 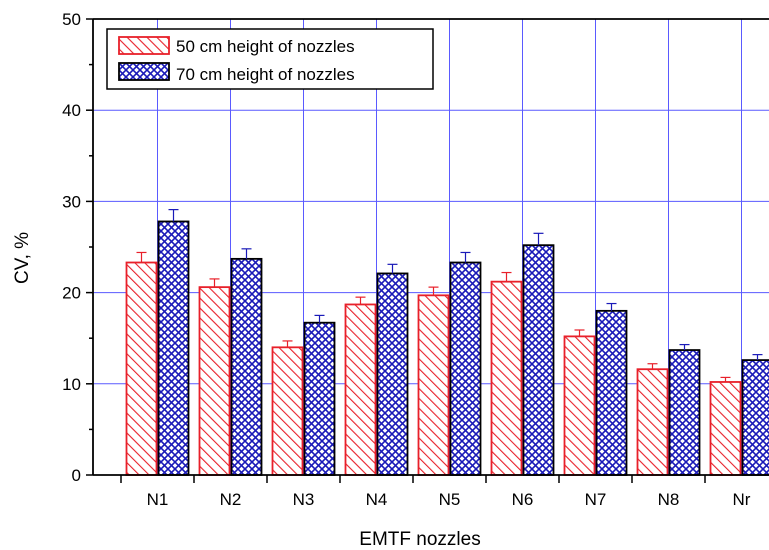 I want to click on bar-50cm-N7, so click(x=579, y=405).